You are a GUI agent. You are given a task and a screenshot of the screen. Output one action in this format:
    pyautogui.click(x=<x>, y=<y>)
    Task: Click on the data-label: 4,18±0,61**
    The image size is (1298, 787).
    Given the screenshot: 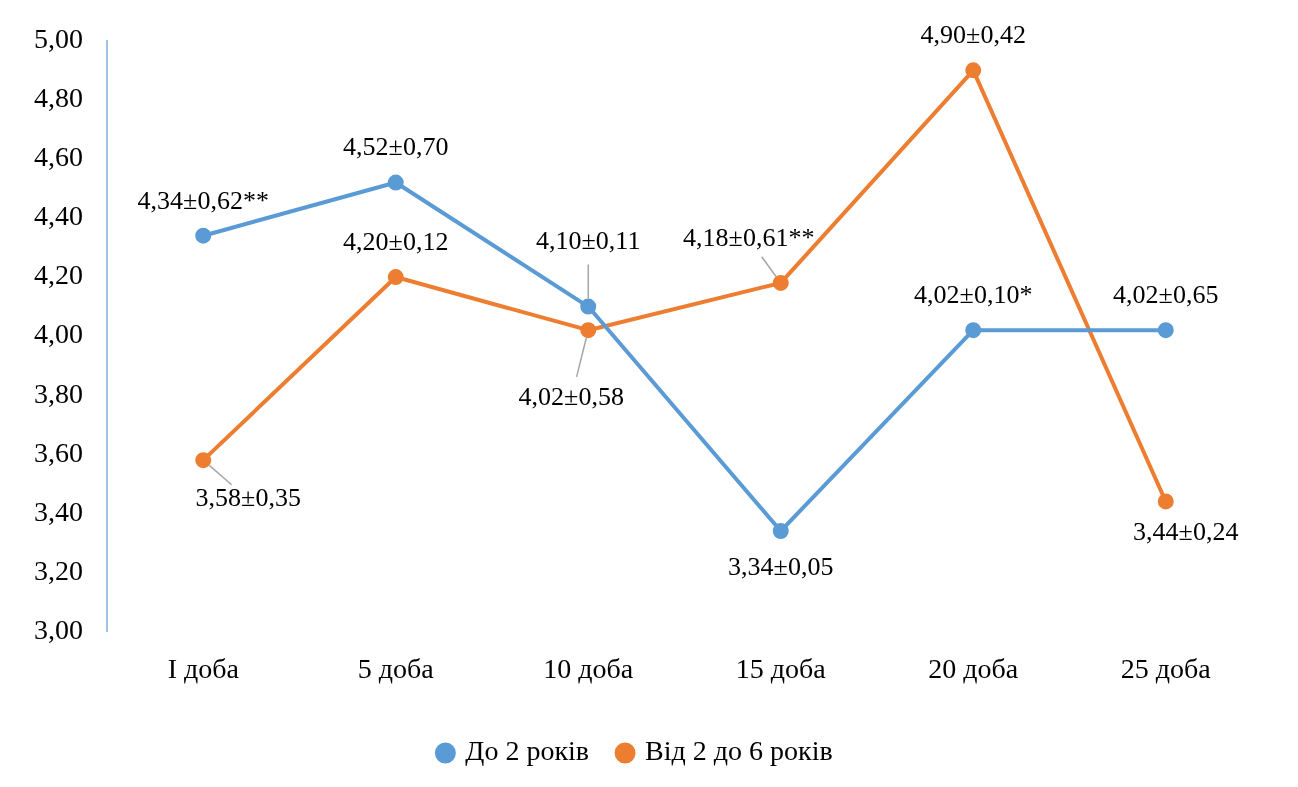 What is the action you would take?
    pyautogui.click(x=749, y=237)
    